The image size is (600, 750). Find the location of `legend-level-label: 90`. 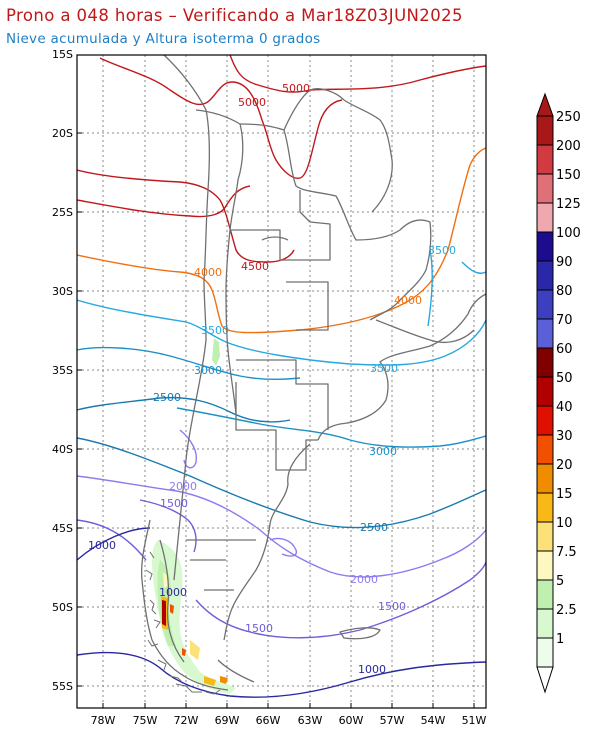

legend-level-label: 90 is located at coordinates (564, 262).